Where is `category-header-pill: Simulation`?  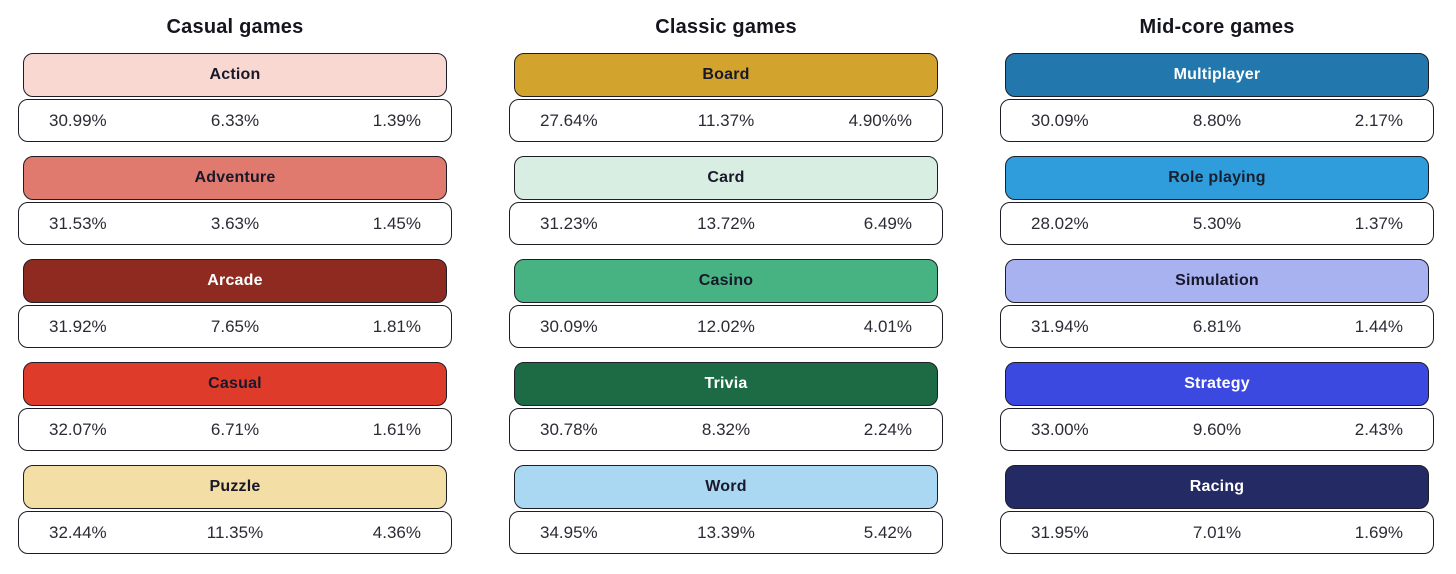 category-header-pill: Simulation is located at coordinates (1217, 281).